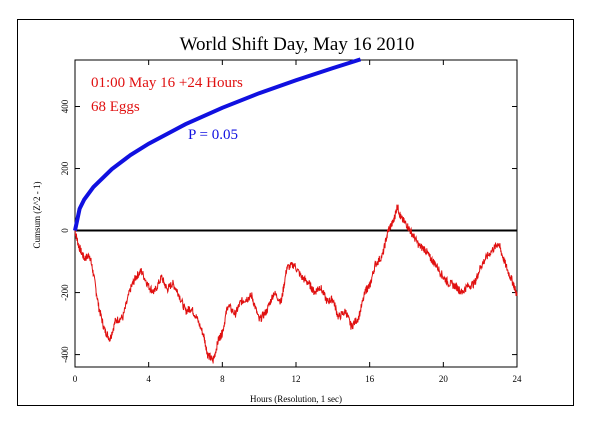 This screenshot has width=596, height=427. Describe the element at coordinates (65, 292) in the screenshot. I see `y-tick-label: -200` at that location.